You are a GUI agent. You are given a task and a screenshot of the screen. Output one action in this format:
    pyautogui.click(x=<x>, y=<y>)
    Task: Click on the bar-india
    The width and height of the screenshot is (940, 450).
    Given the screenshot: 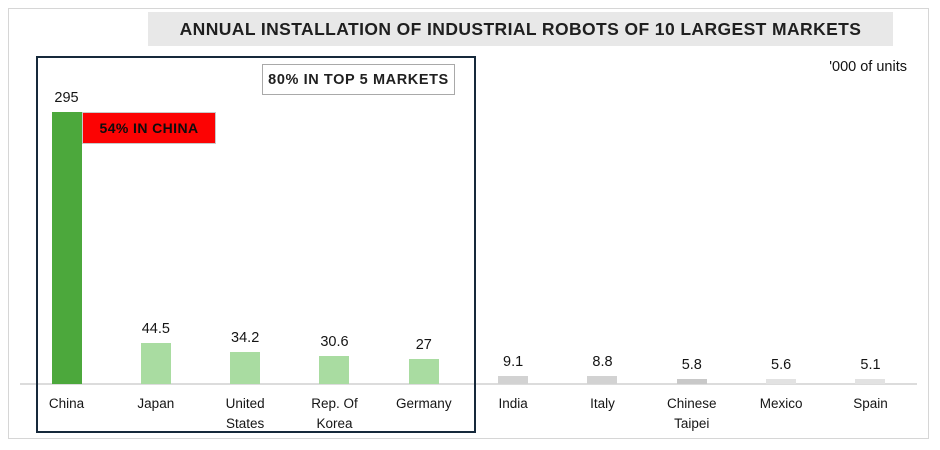 What is the action you would take?
    pyautogui.click(x=513, y=379)
    